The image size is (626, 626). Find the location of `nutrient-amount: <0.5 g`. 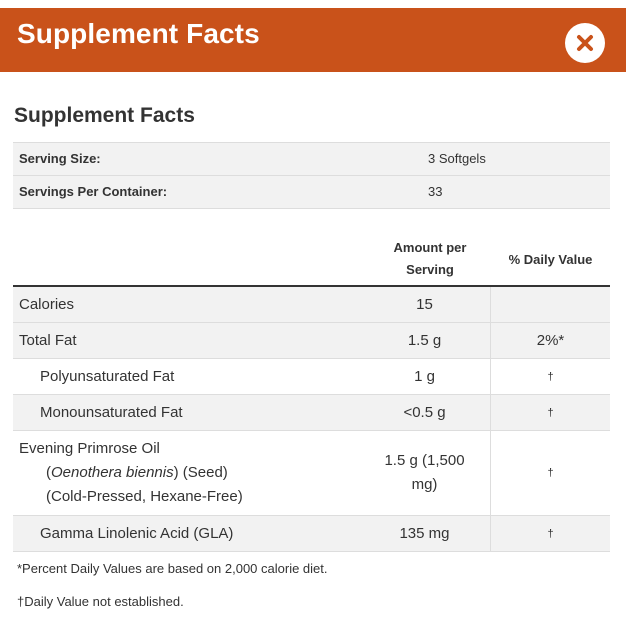

nutrient-amount: <0.5 g is located at coordinates (424, 412).